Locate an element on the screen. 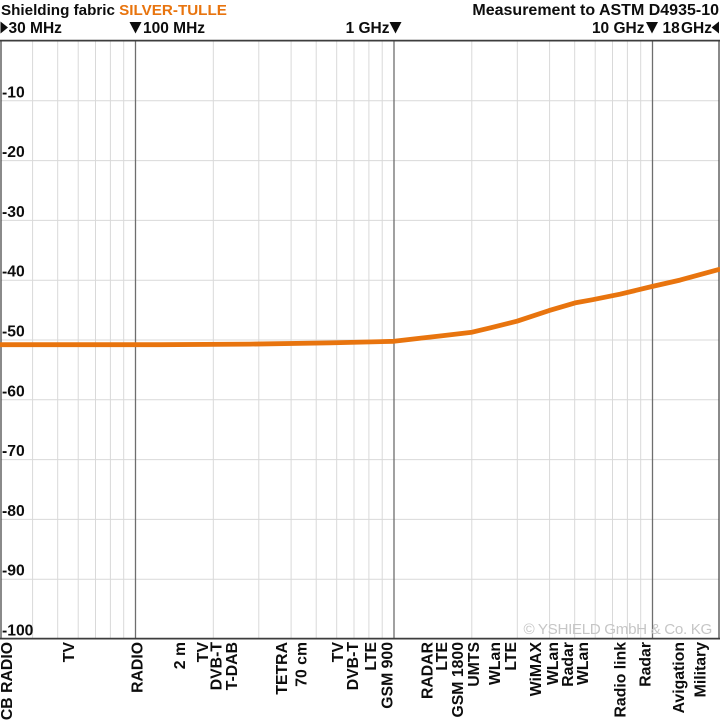 Image resolution: width=720 pixels, height=720 pixels. svg-text: CB RADIO is located at coordinates (8, 681).